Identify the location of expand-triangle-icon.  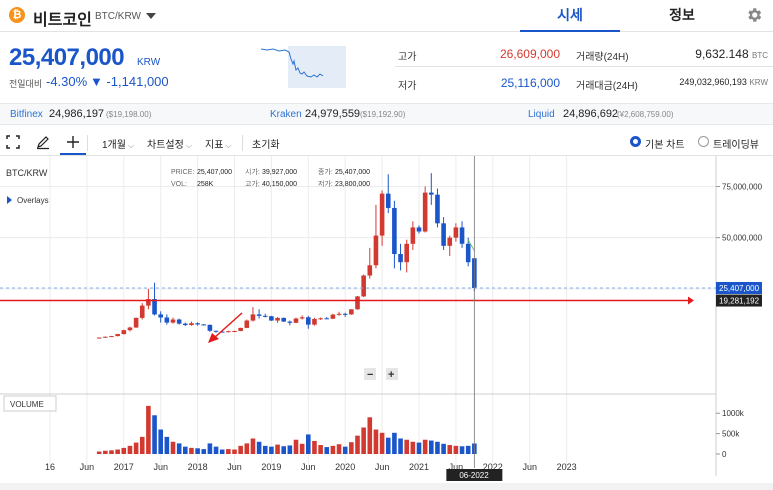
(9, 200).